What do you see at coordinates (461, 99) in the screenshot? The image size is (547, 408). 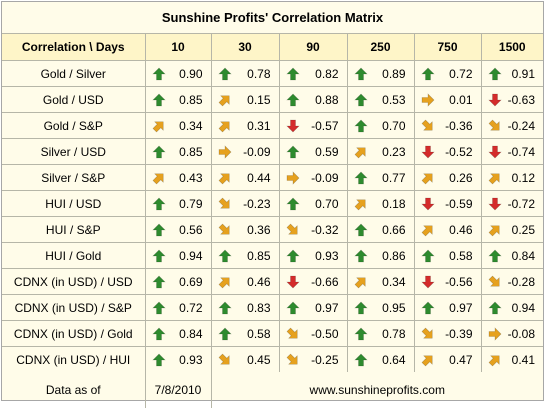 I see `correlation-value: 0.01` at bounding box center [461, 99].